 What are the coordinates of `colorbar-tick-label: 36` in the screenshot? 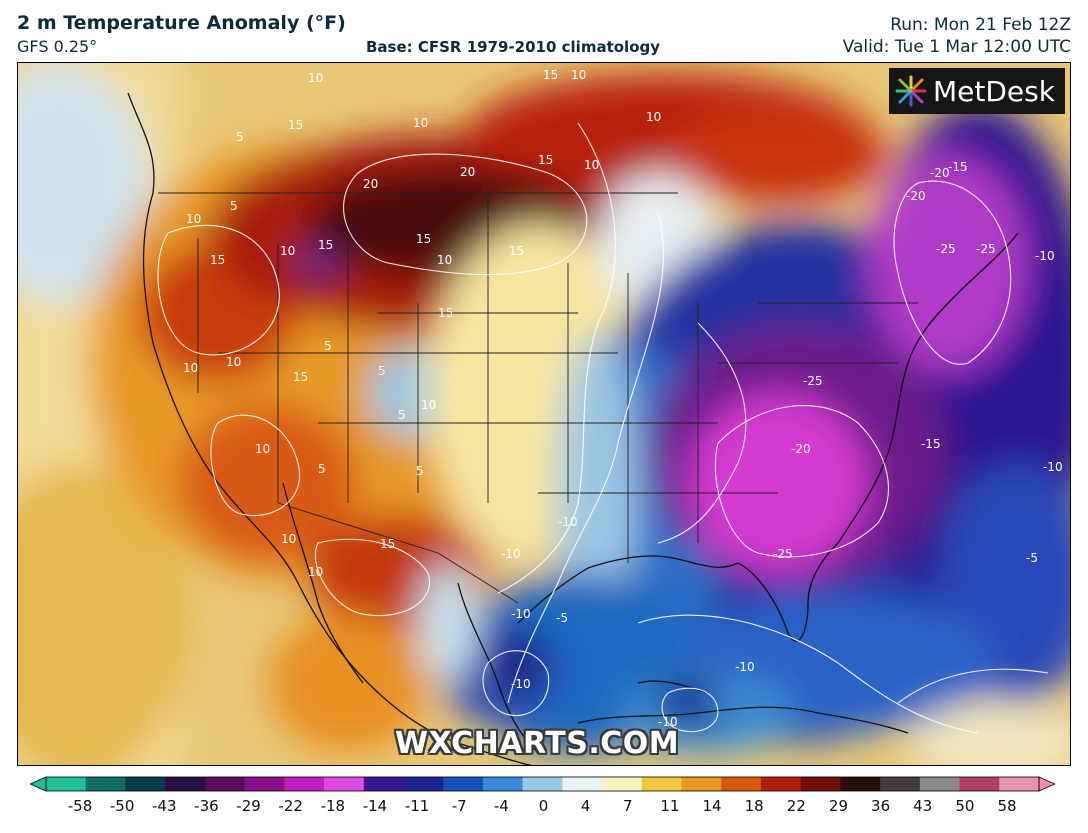 It's located at (881, 806).